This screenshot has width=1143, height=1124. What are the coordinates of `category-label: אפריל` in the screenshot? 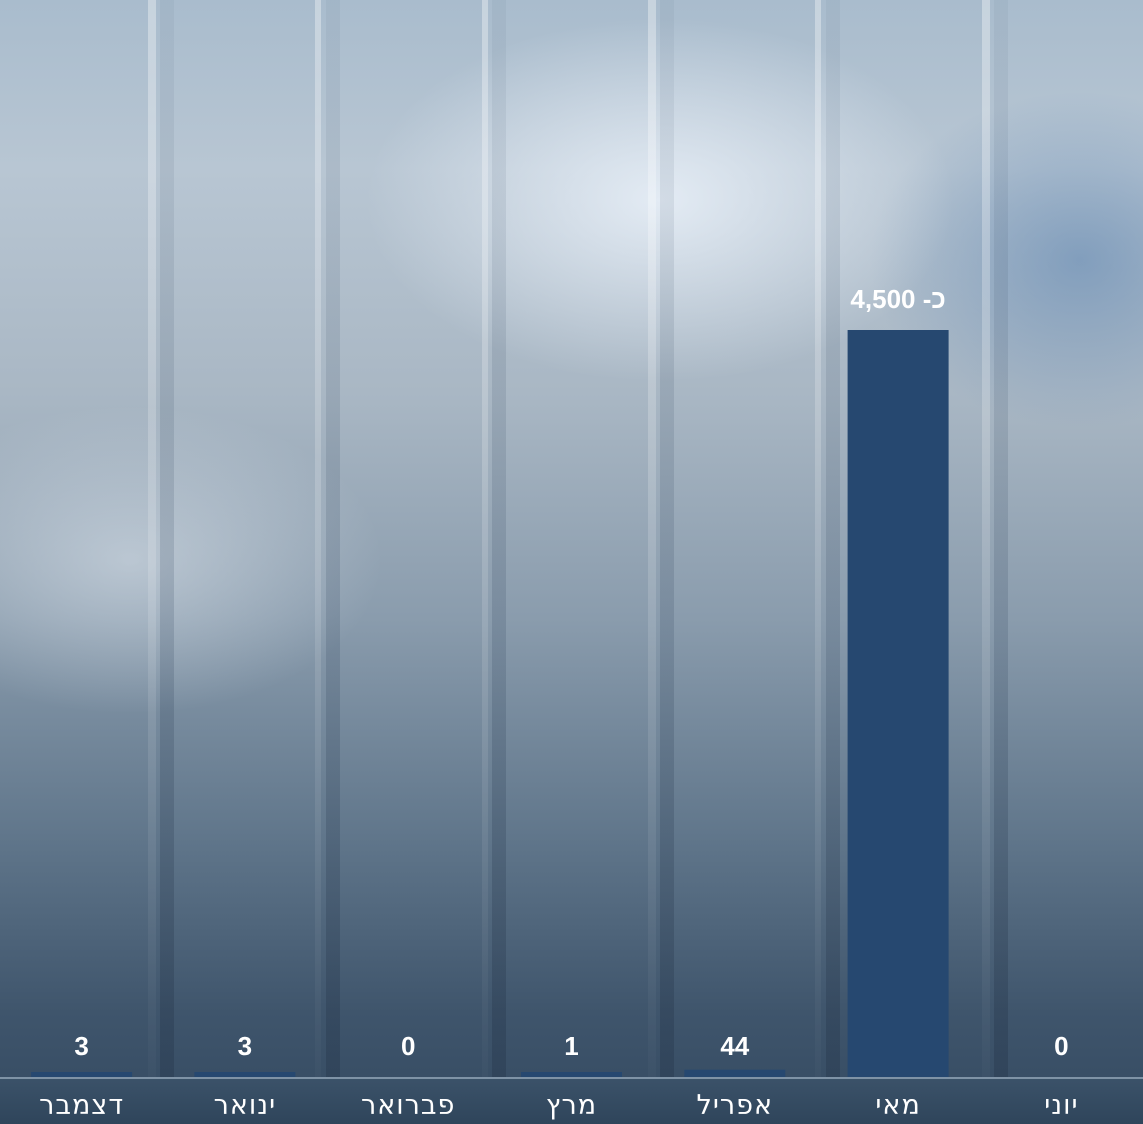 It's located at (735, 1105).